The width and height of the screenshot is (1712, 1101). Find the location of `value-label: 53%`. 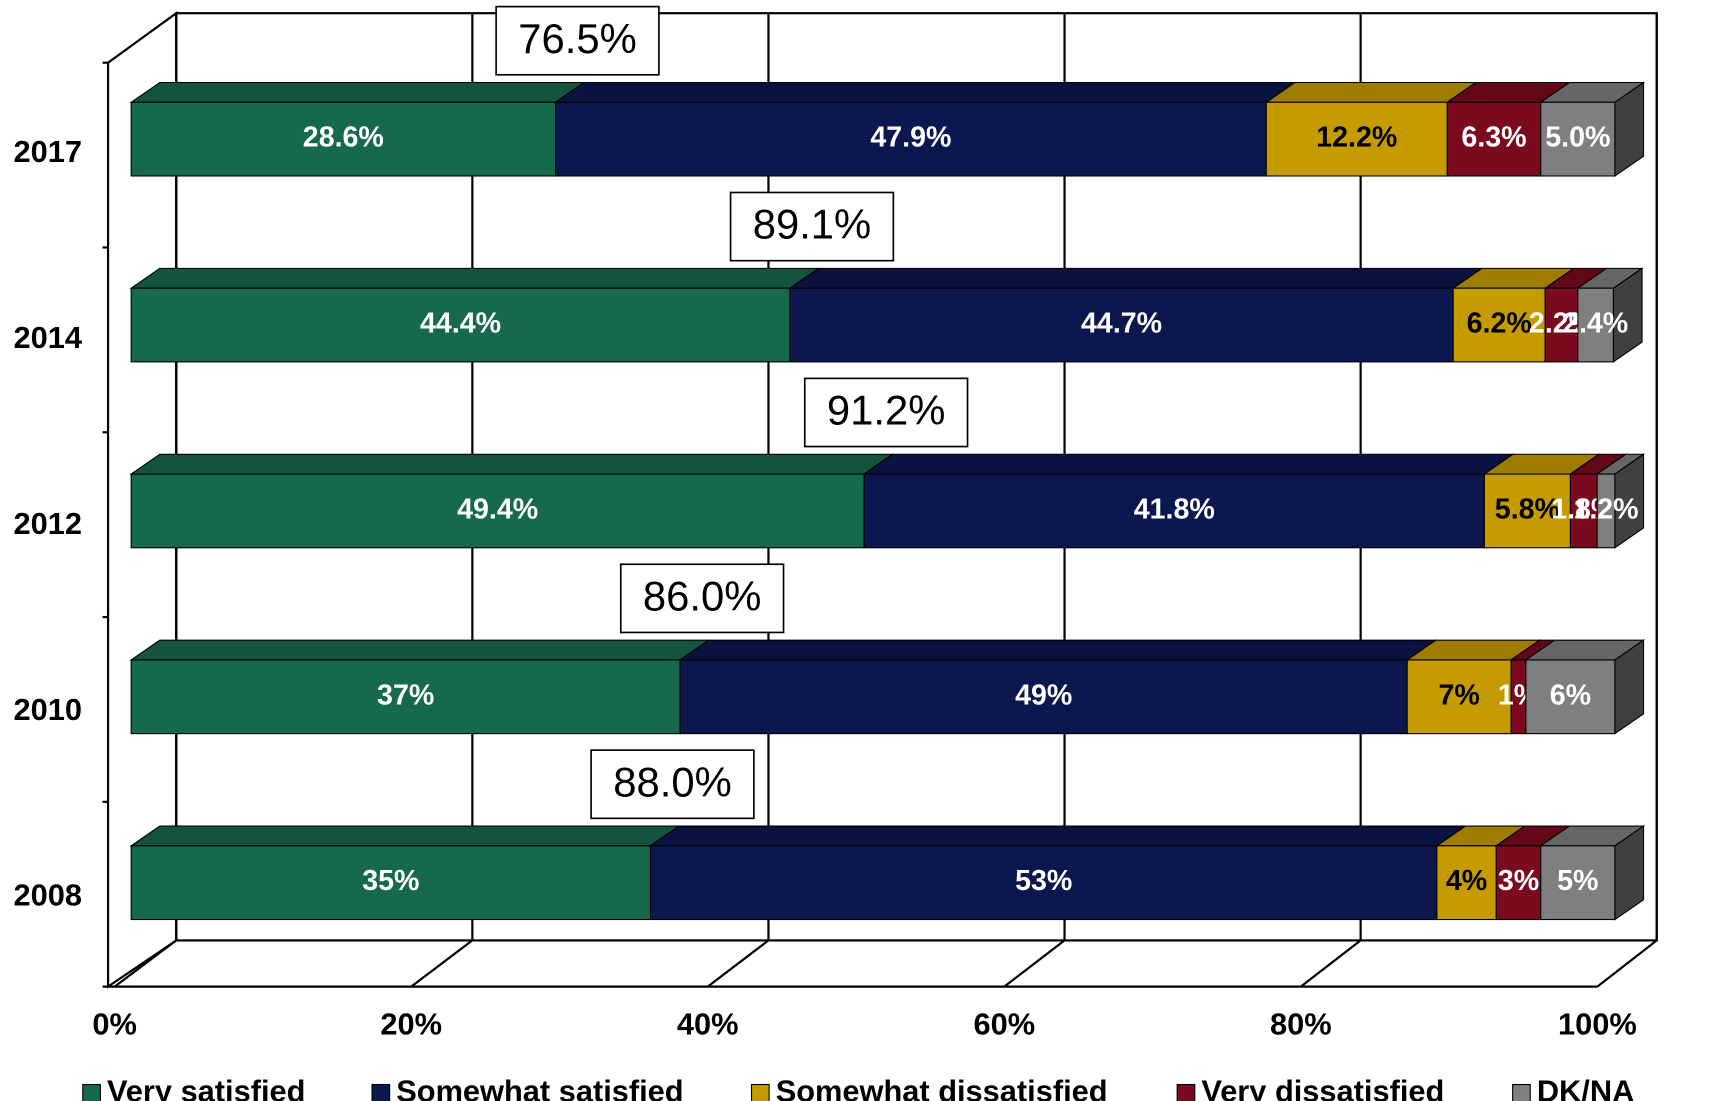

value-label: 53% is located at coordinates (1043, 881).